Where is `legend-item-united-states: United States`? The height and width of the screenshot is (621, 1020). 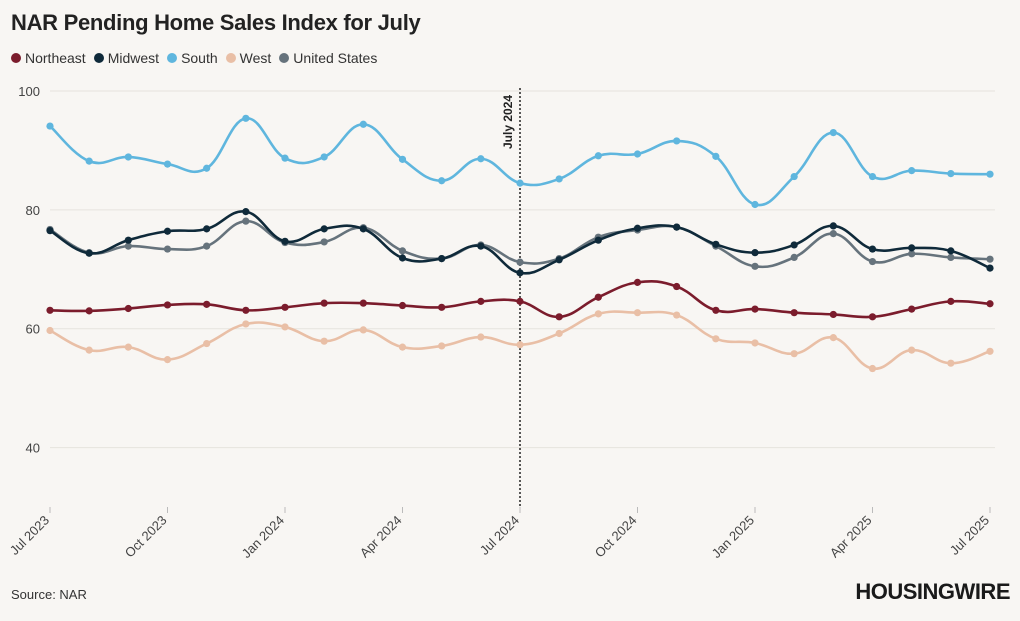 legend-item-united-states: United States is located at coordinates (328, 58).